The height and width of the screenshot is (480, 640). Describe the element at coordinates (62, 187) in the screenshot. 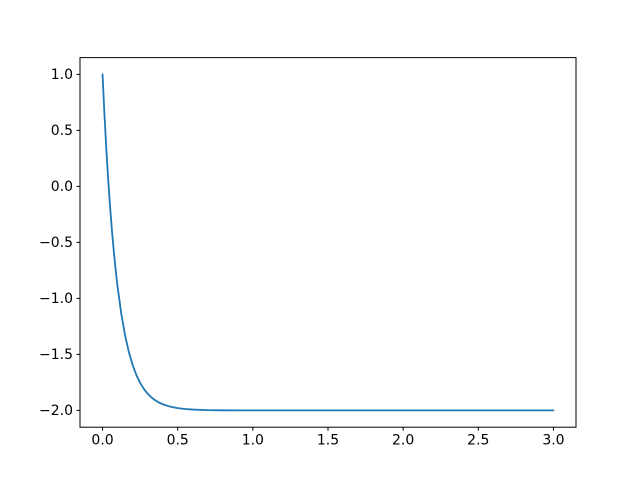

I see `y-tick-label: 0.0` at that location.